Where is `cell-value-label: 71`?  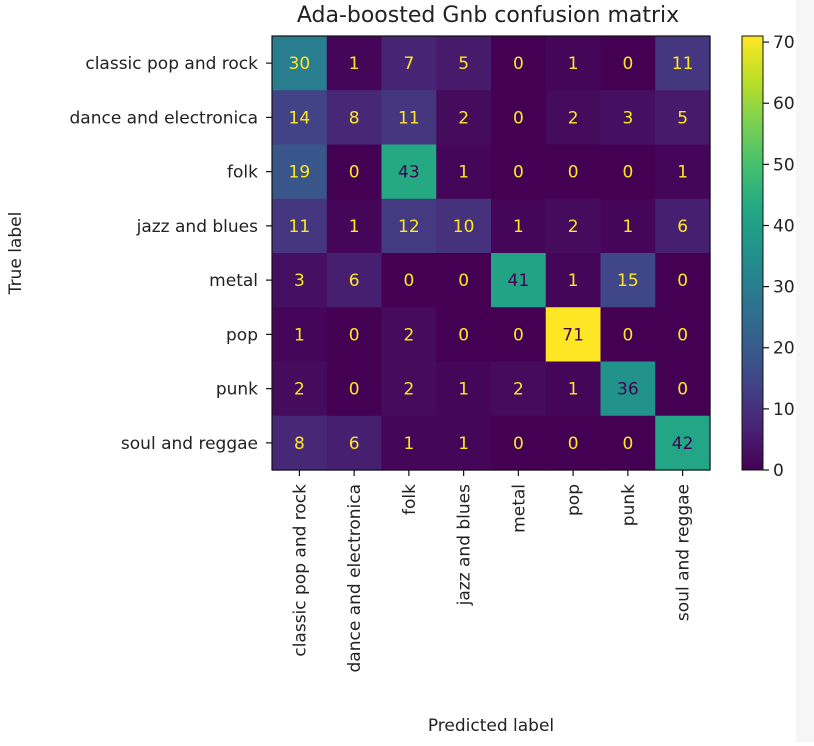 cell-value-label: 71 is located at coordinates (573, 335).